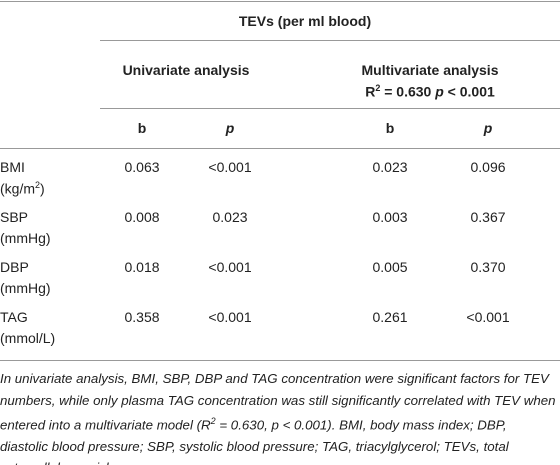  I want to click on group-stat: R2 = 0.630 p < 0.001, so click(430, 91).